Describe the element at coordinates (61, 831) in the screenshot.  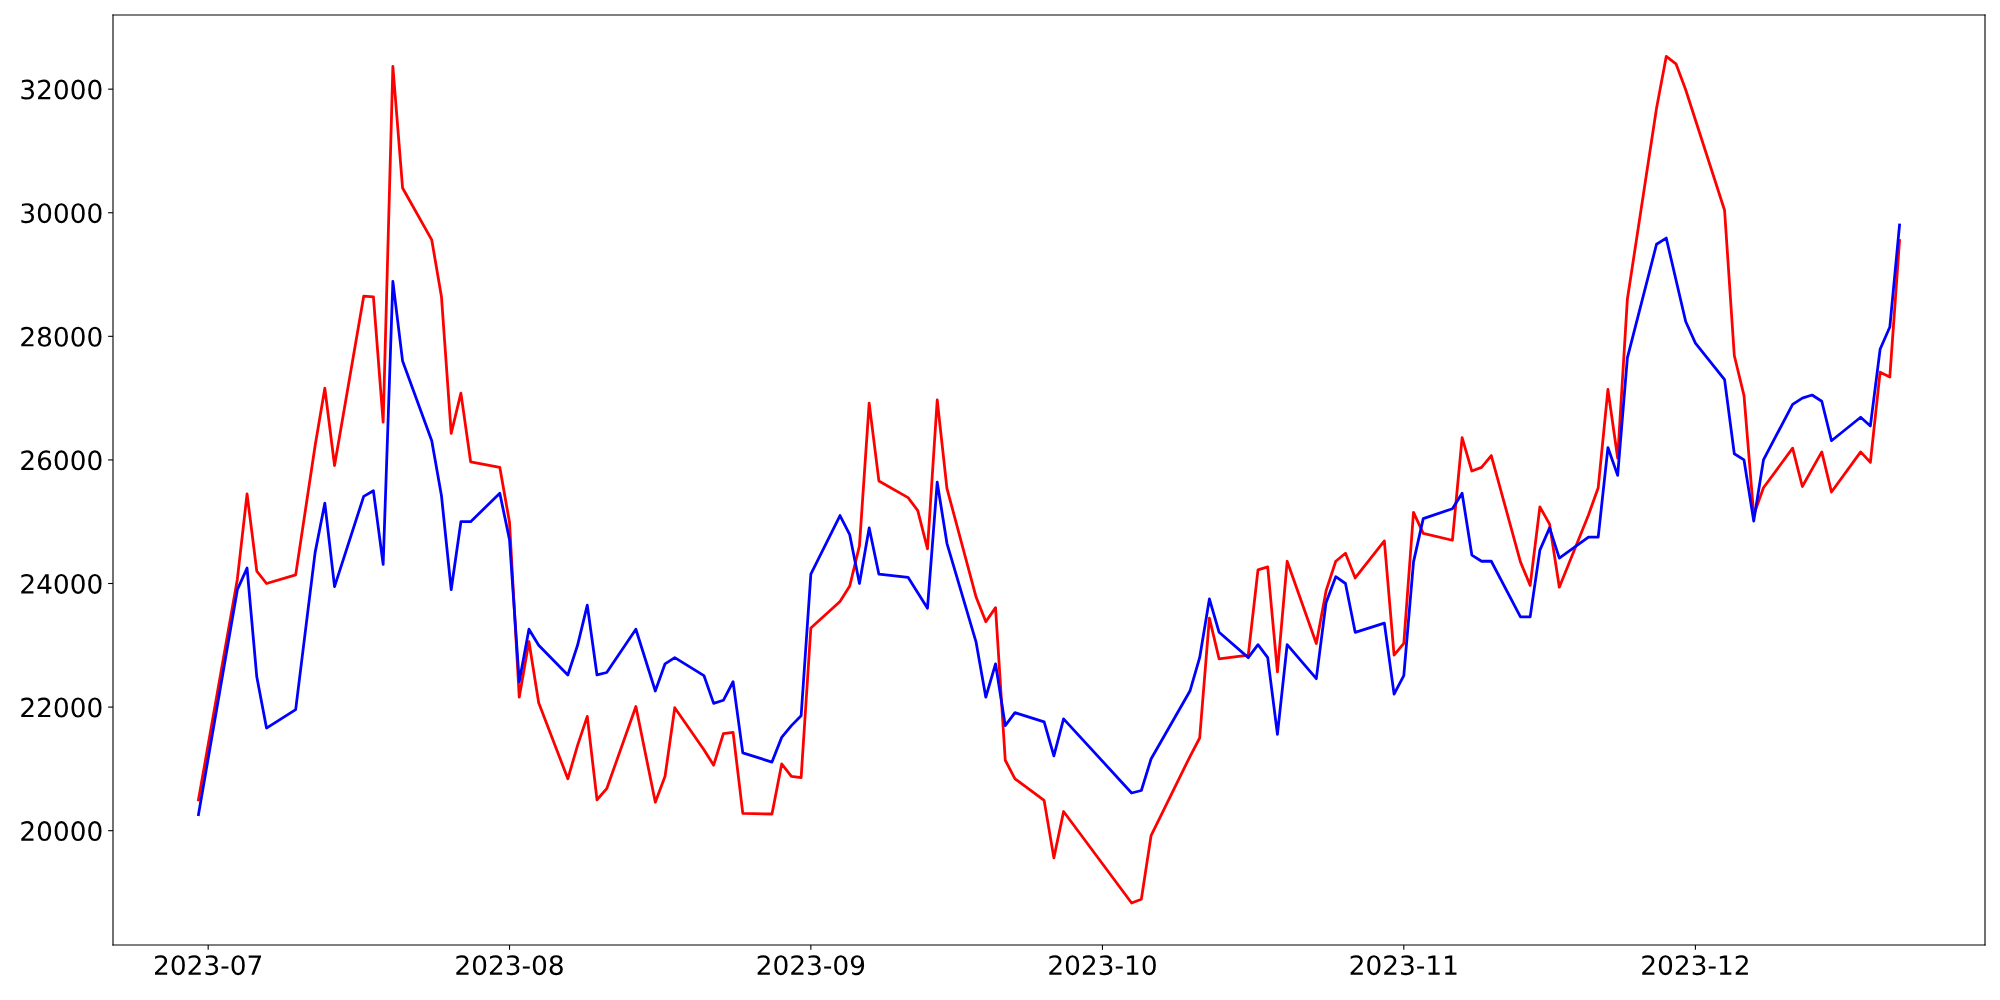
I see `y-tick-label: 20000` at that location.